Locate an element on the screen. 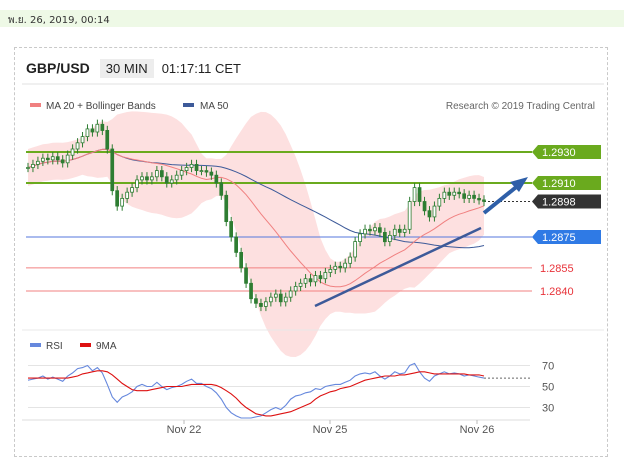 The width and height of the screenshot is (624, 473). clock: 01:17:11 CET is located at coordinates (201, 68).